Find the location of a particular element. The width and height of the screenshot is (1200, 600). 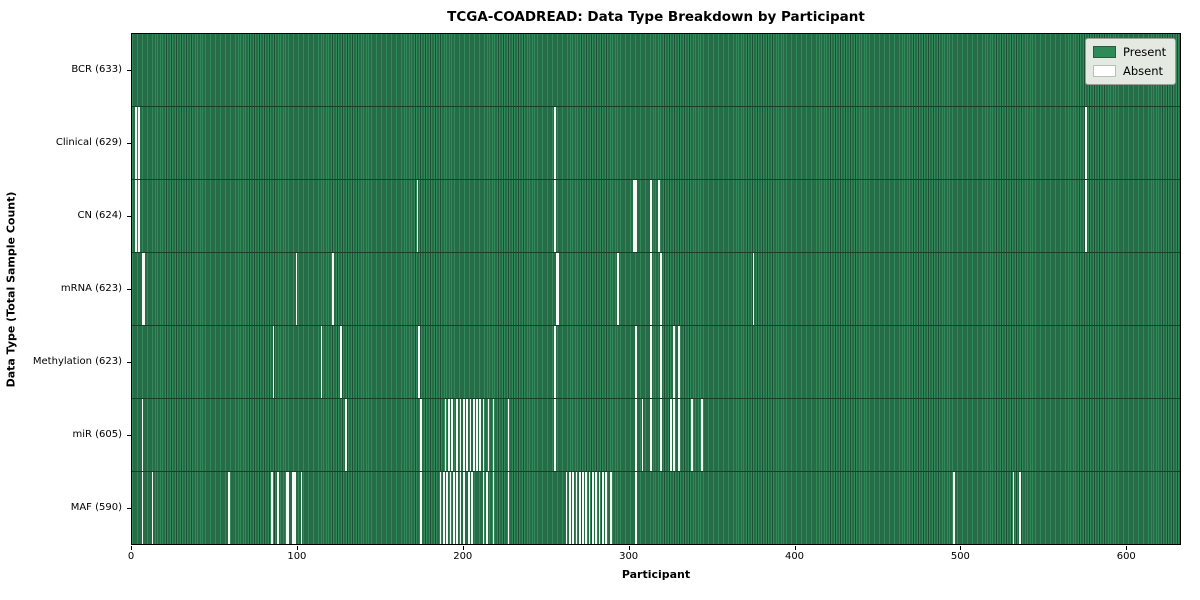

heat-row-miR is located at coordinates (656, 435).